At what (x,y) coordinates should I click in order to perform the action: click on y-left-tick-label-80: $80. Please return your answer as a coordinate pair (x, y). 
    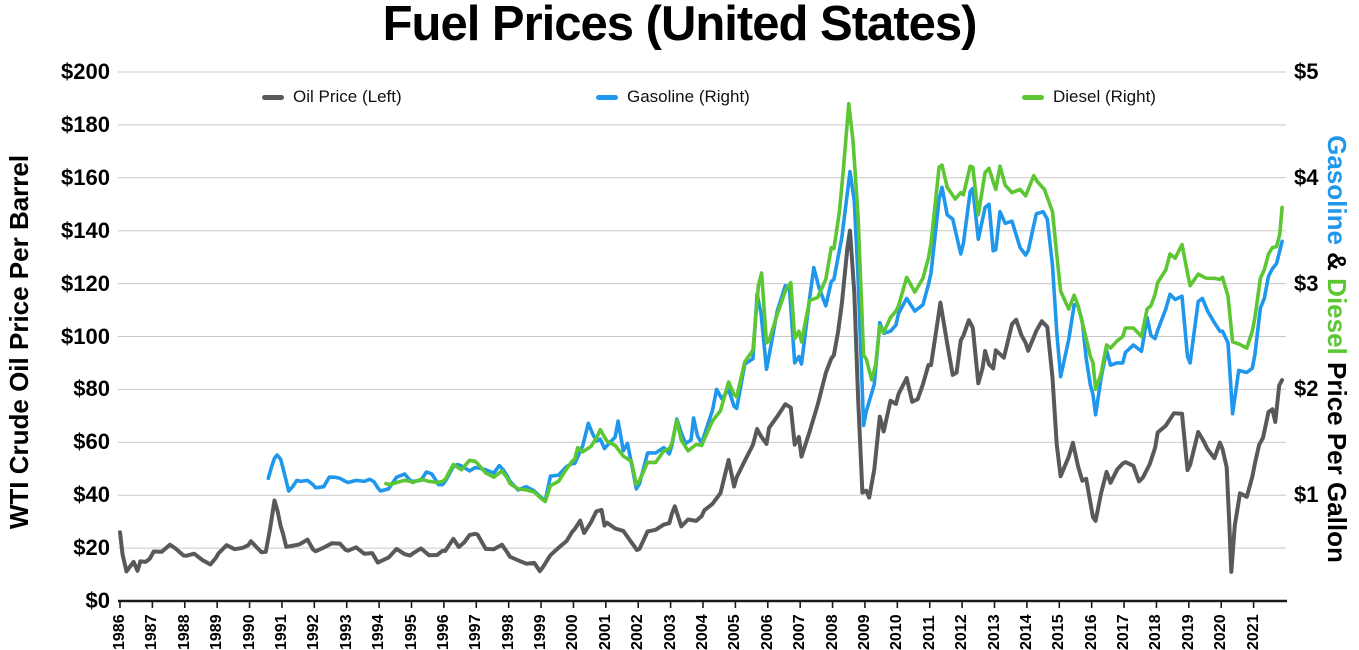
    Looking at the image, I should click on (91, 389).